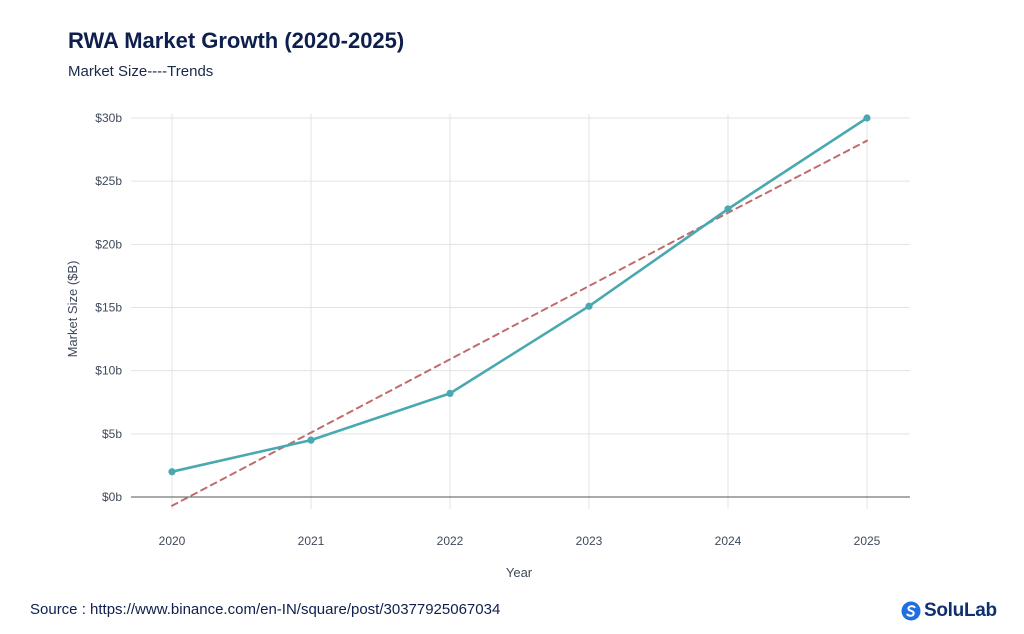 This screenshot has width=1024, height=634. Describe the element at coordinates (519, 572) in the screenshot. I see `x-axis-title: Year` at that location.